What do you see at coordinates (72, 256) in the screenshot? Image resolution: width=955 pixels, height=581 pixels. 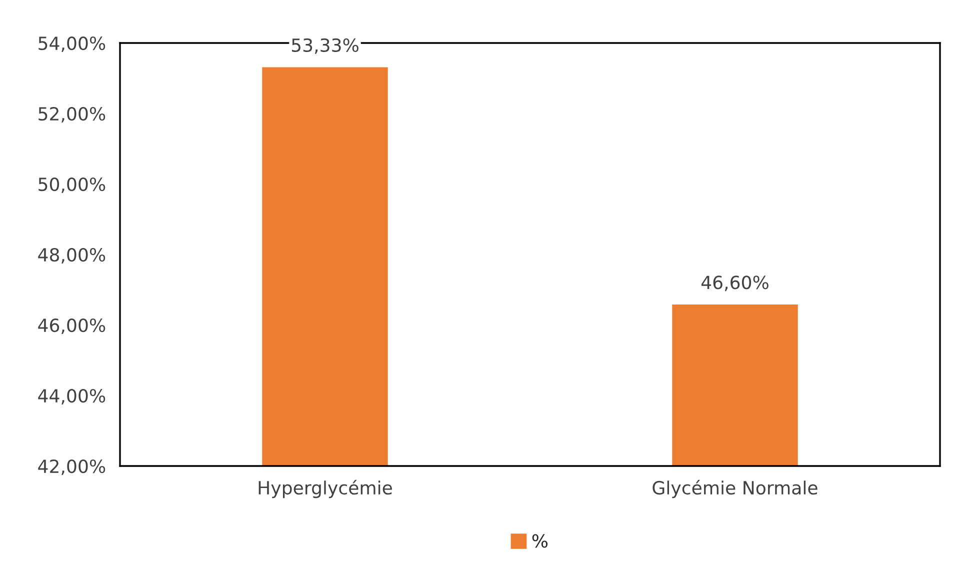 I see `y-tick-label: 48,00%` at bounding box center [72, 256].